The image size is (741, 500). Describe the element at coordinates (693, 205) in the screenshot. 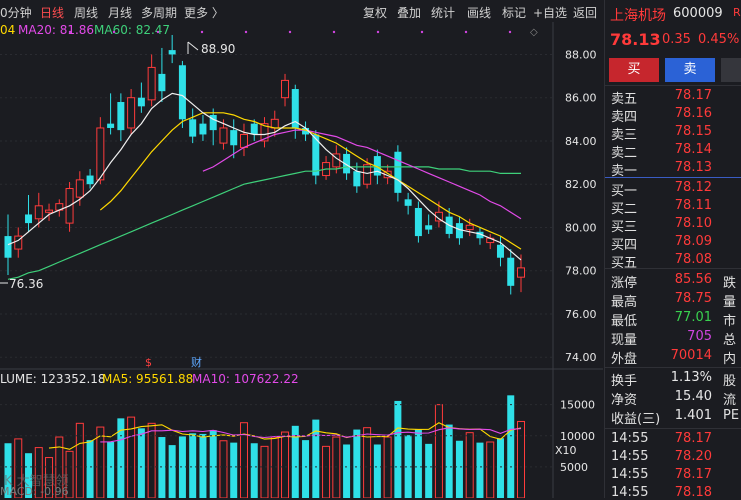

I see `bid-level-value: 78.11` at that location.